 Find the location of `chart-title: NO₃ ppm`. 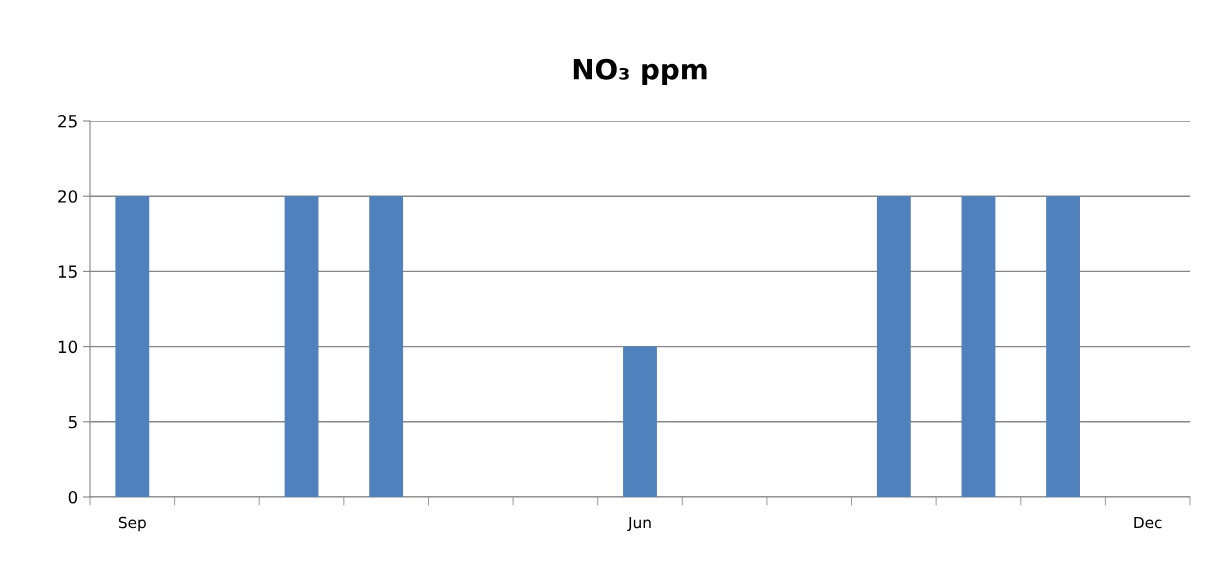

chart-title: NO₃ ppm is located at coordinates (640, 72).